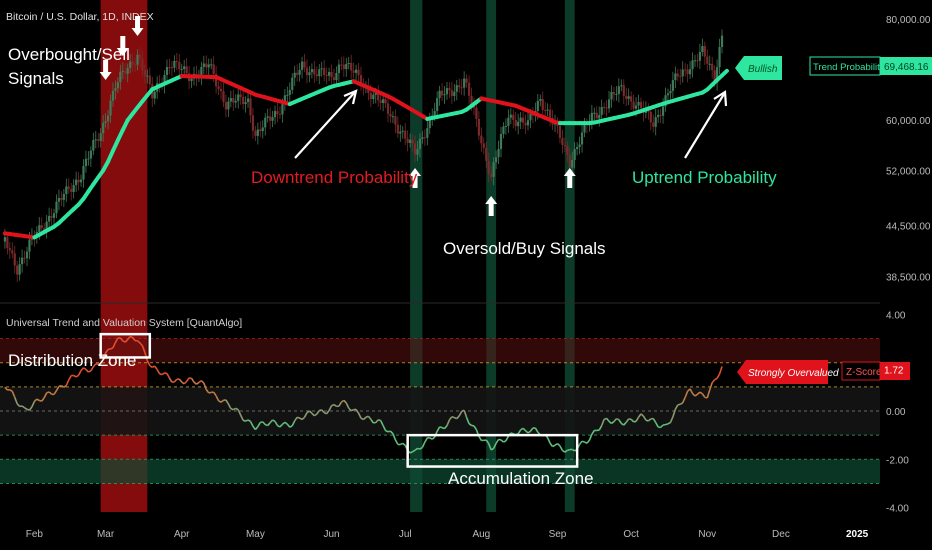 The image size is (932, 550). I want to click on zscore-value-box, so click(895, 371).